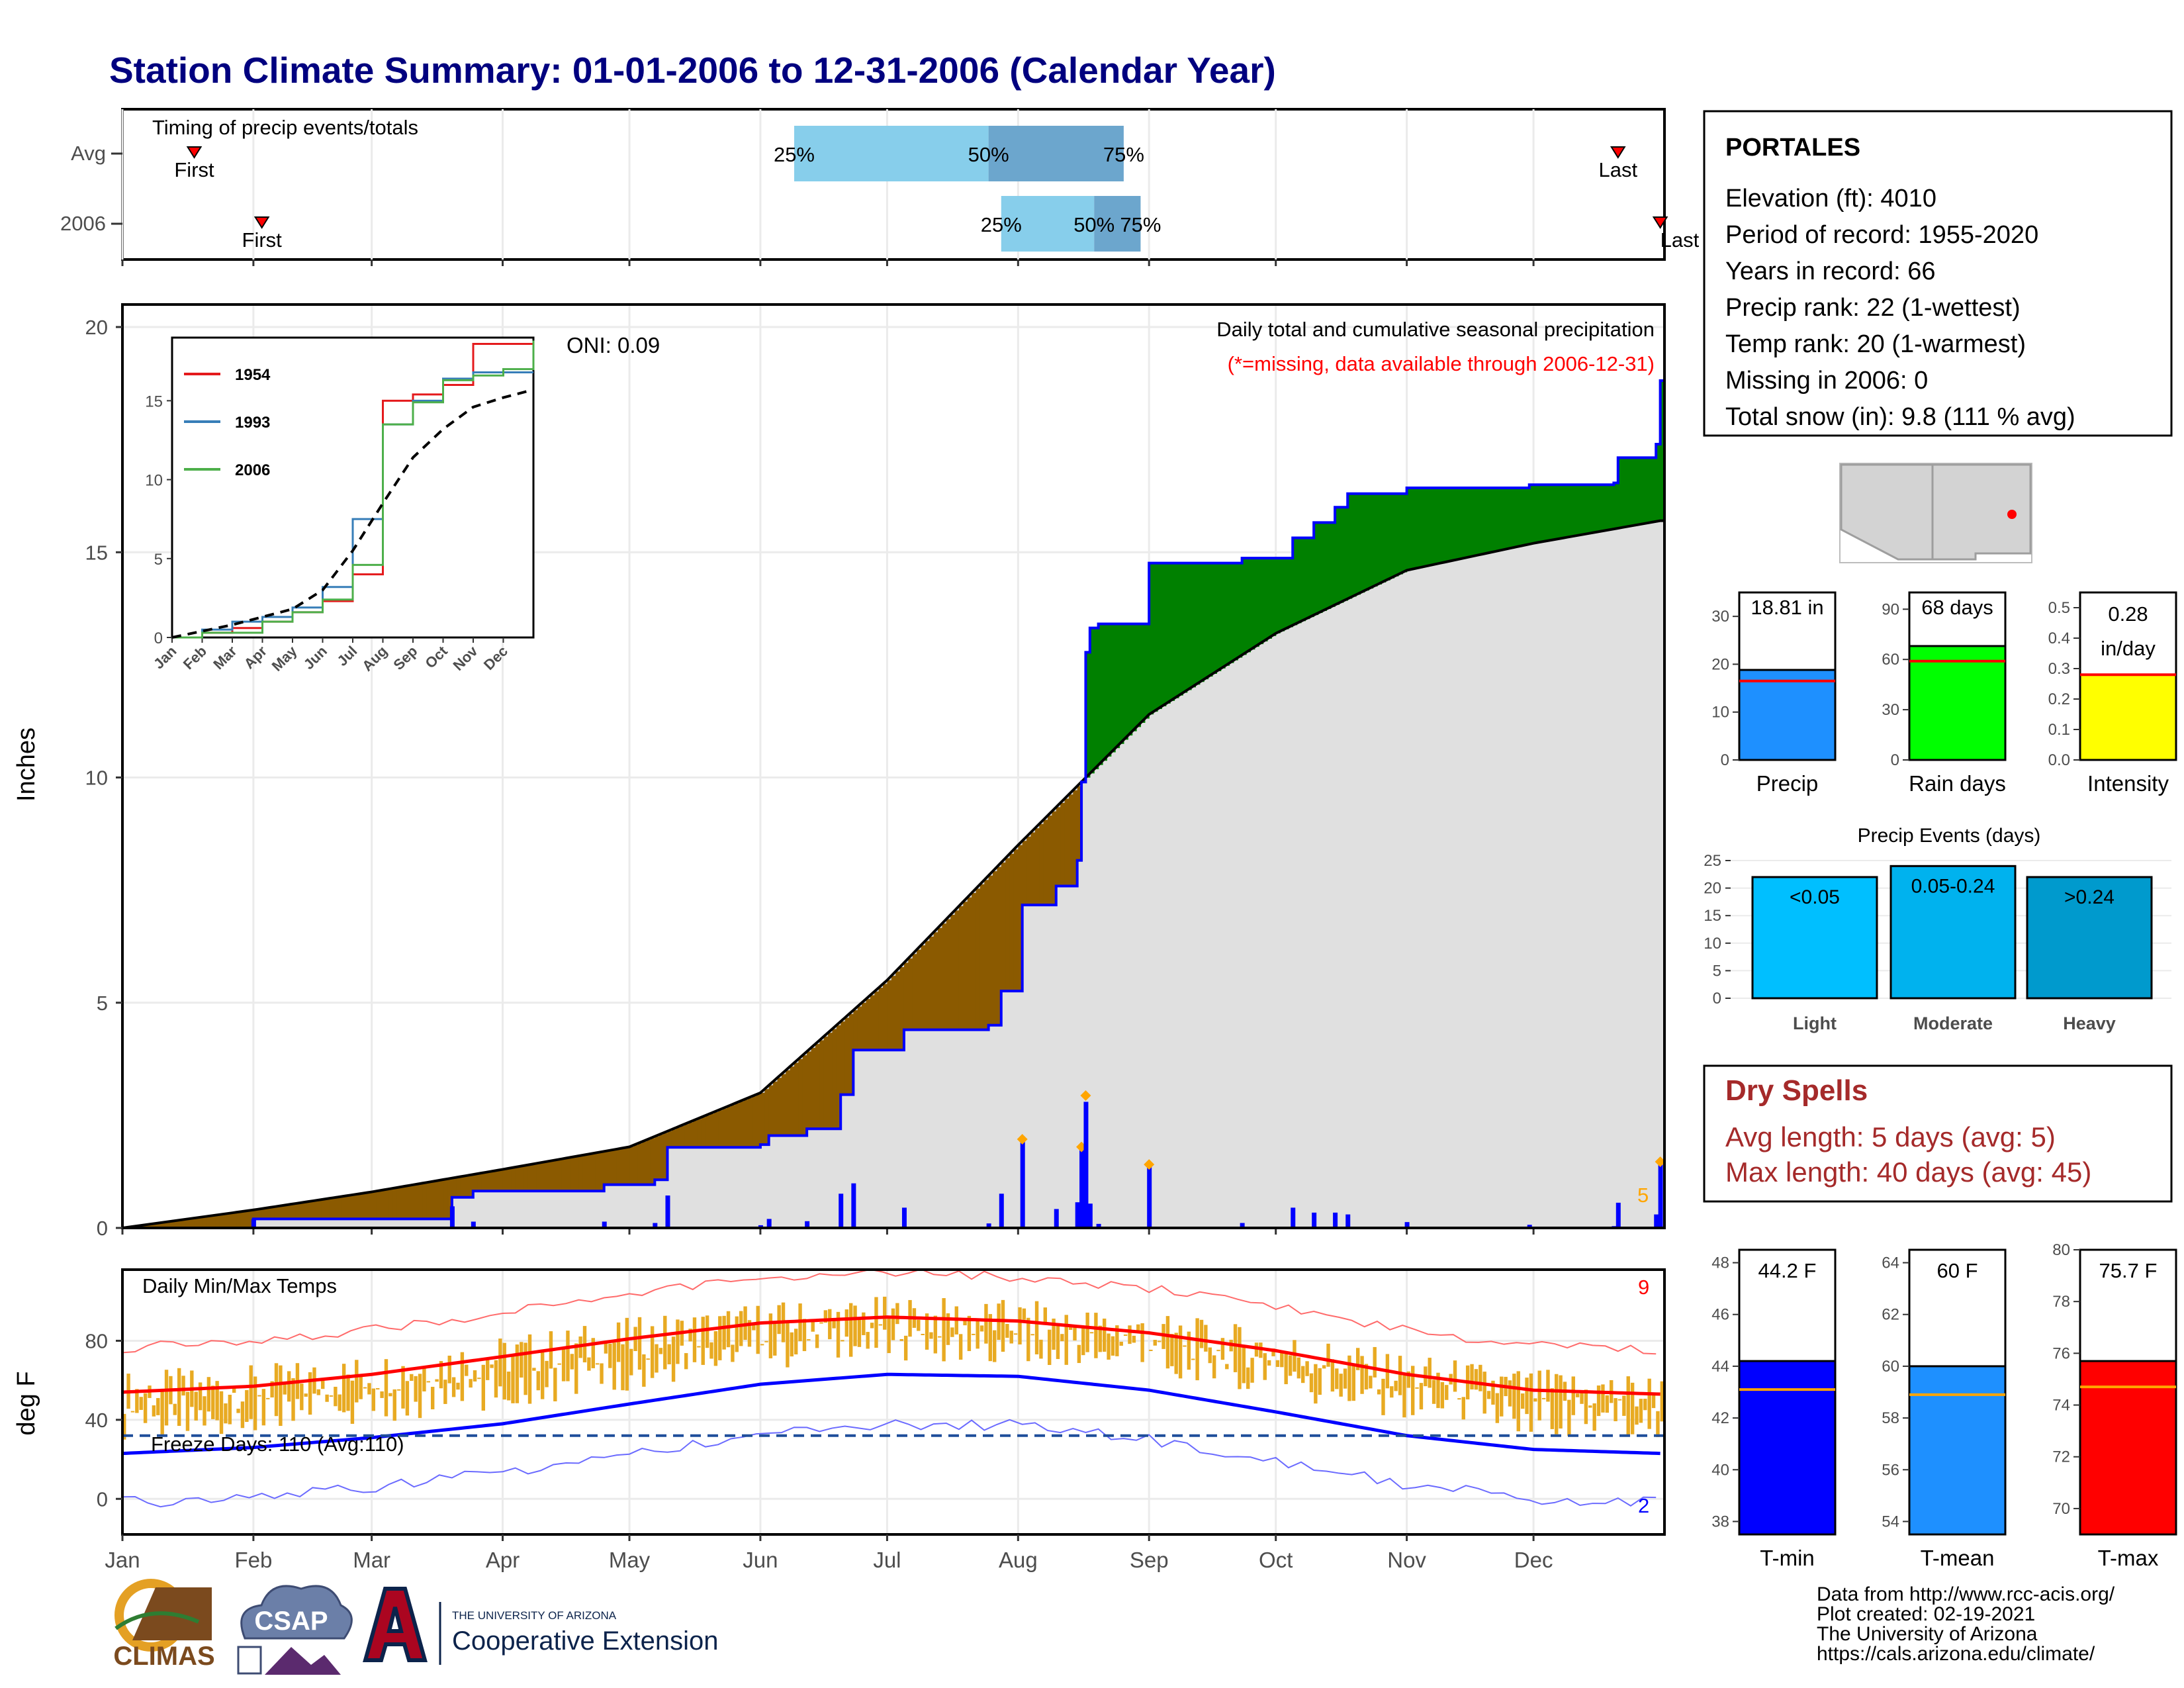 The height and width of the screenshot is (1688, 2184). I want to click on summary-label: Intensity, so click(2128, 783).